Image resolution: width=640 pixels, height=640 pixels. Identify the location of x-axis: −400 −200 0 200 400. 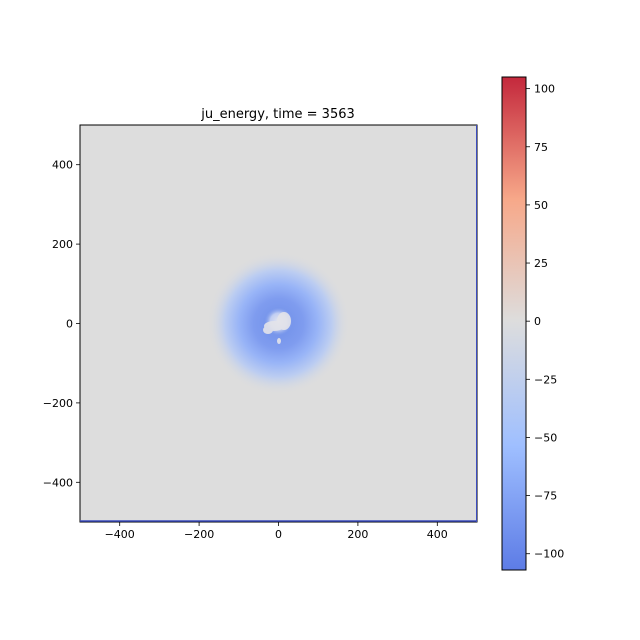
(276, 531).